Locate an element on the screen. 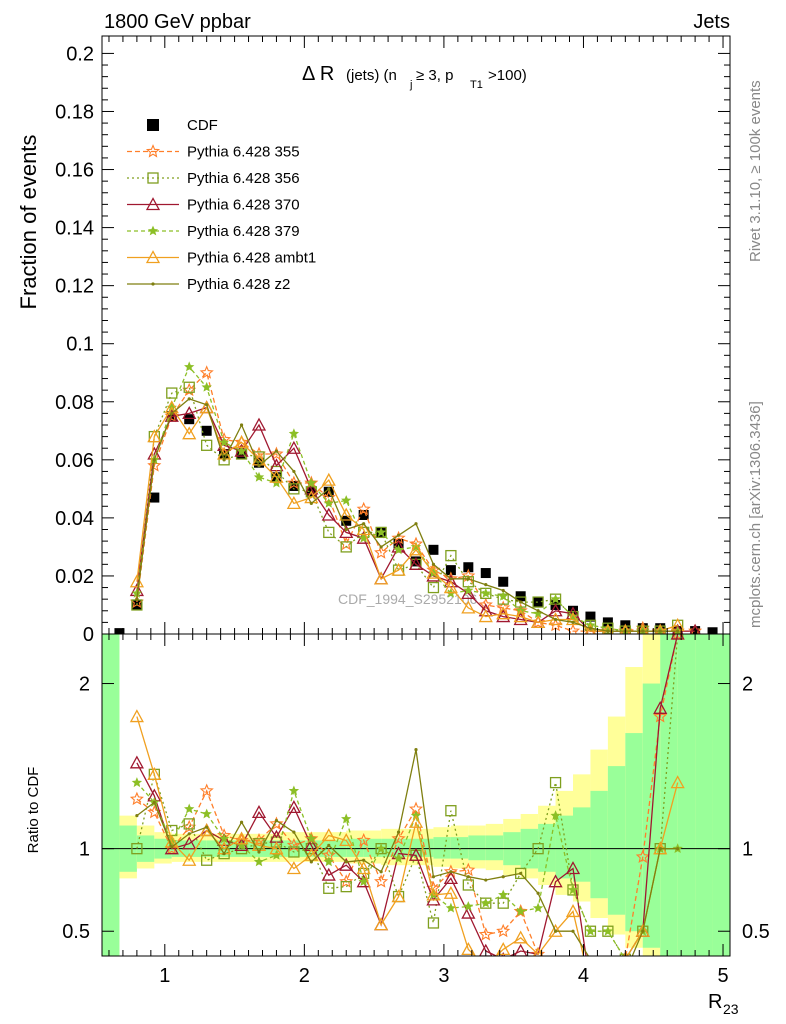 The image size is (786, 1024). ratio-tick-label-right: 0.5 is located at coordinates (756, 932).